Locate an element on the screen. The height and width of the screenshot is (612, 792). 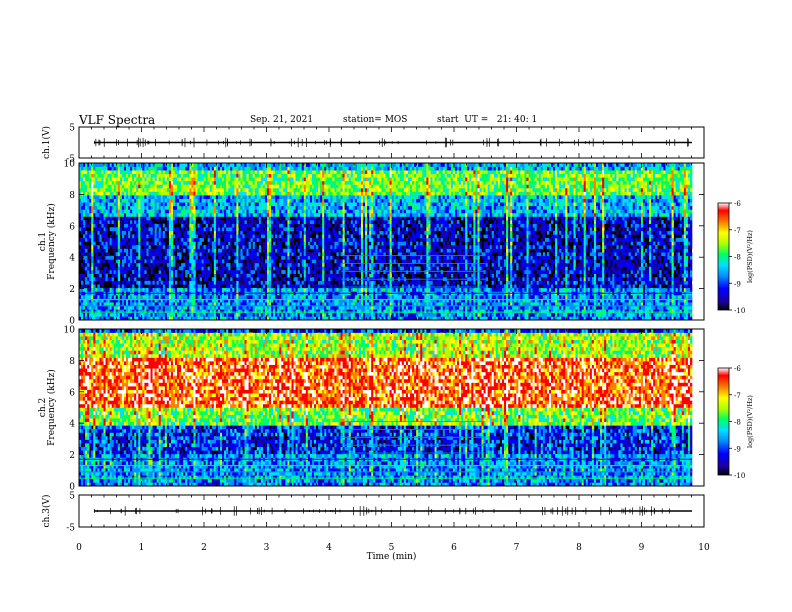
y-axis-label: ch.1(V) is located at coordinates (46, 142).